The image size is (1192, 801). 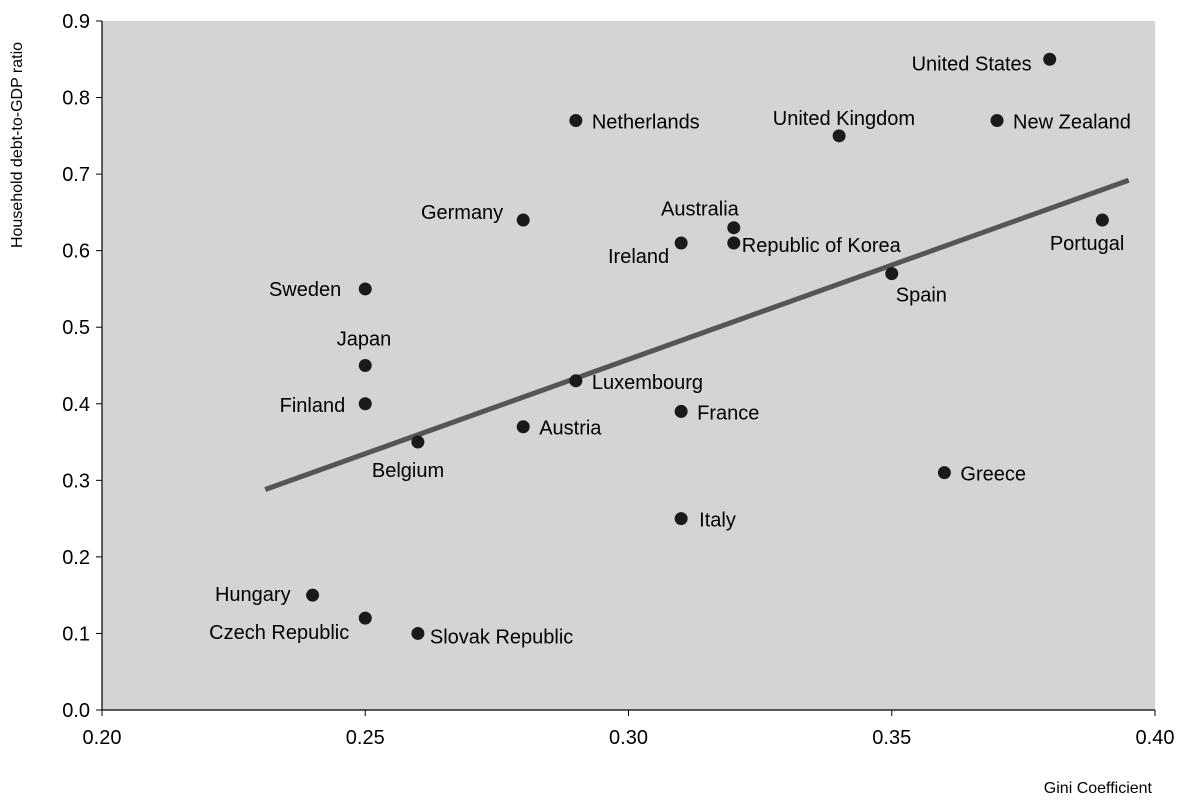 What do you see at coordinates (839, 136) in the screenshot?
I see `data-point-united-kingdom` at bounding box center [839, 136].